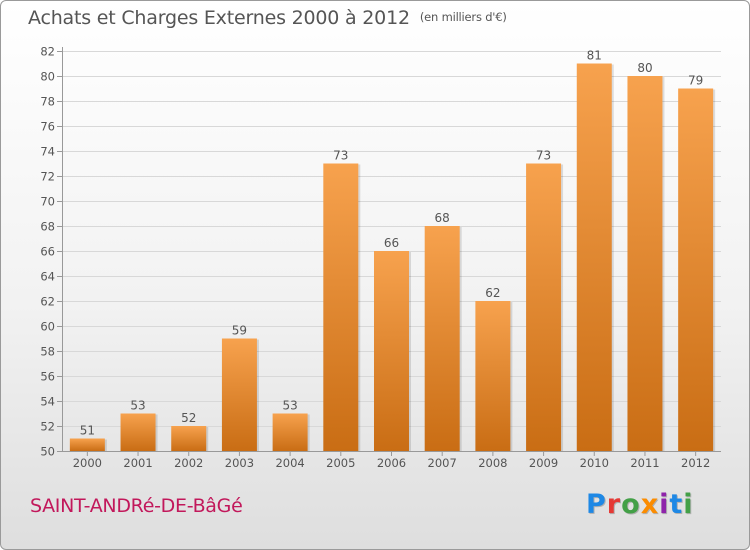 The width and height of the screenshot is (750, 550). I want to click on x-tick-label: 2005, so click(340, 463).